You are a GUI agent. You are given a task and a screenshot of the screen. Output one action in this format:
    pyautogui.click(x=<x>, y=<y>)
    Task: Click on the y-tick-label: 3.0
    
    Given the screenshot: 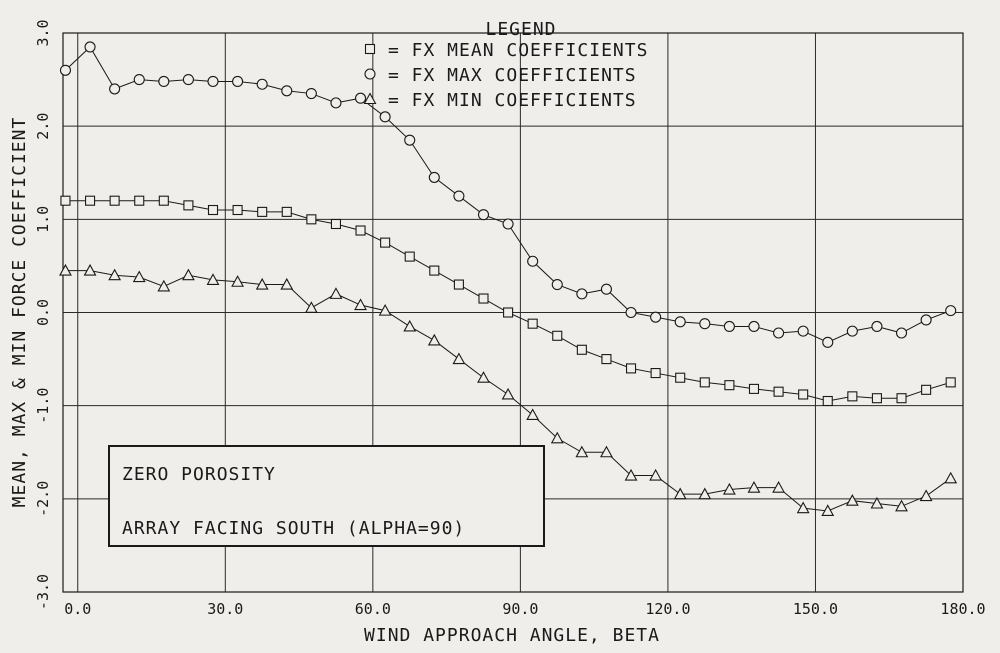 What is the action you would take?
    pyautogui.click(x=43, y=32)
    